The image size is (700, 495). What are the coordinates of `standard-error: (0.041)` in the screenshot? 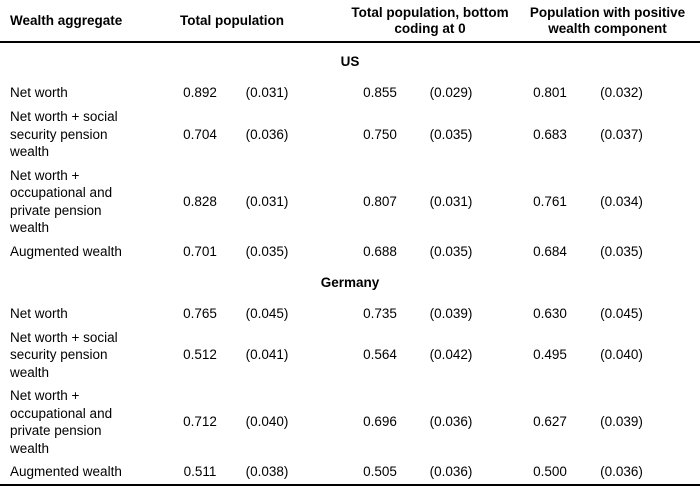 It's located at (267, 354).